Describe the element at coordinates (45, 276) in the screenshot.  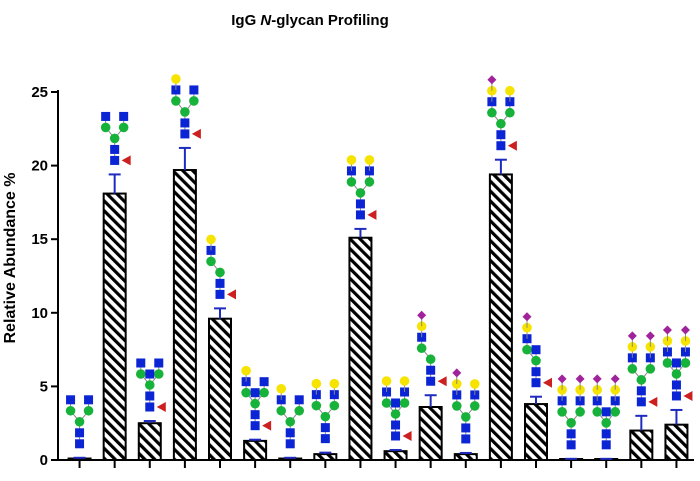
I see `y-axis: 0 5 10 15 20 25` at that location.